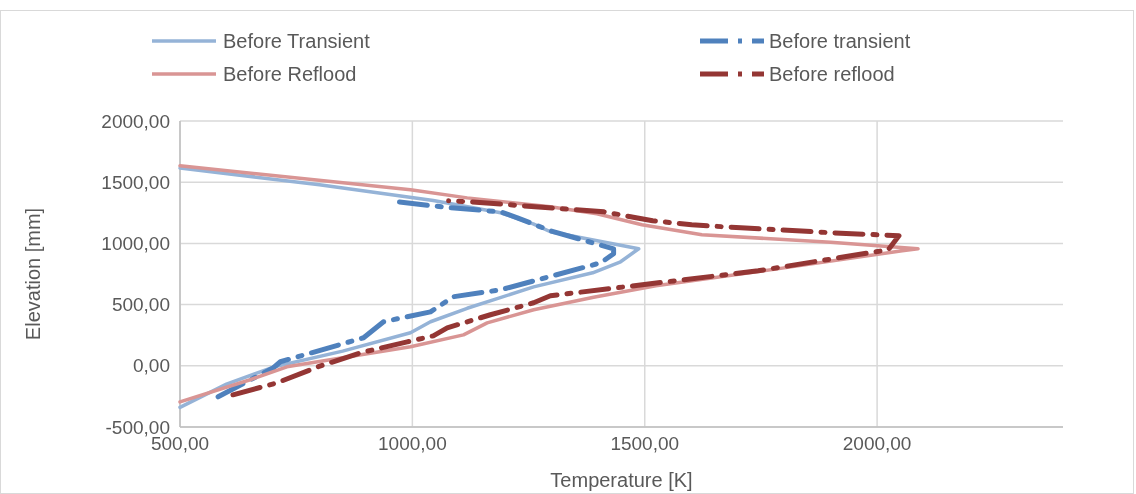 This screenshot has height=494, width=1136. Describe the element at coordinates (877, 443) in the screenshot. I see `x-tick-label: 2000,00` at that location.